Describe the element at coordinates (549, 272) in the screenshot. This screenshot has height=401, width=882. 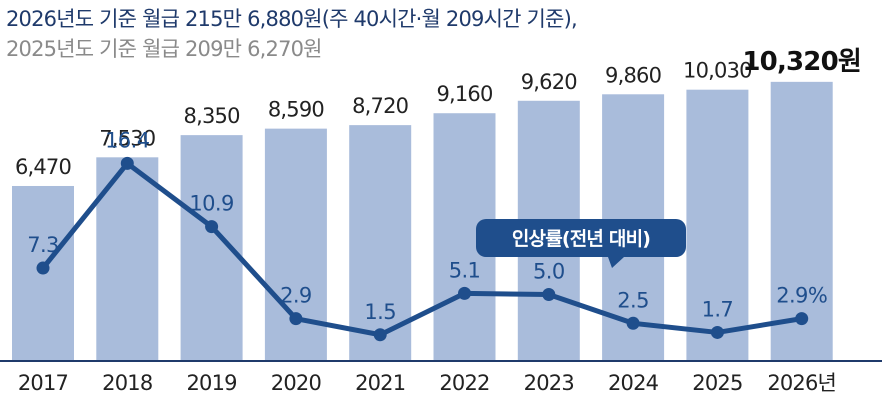
I see `rate-label: 5.0` at that location.